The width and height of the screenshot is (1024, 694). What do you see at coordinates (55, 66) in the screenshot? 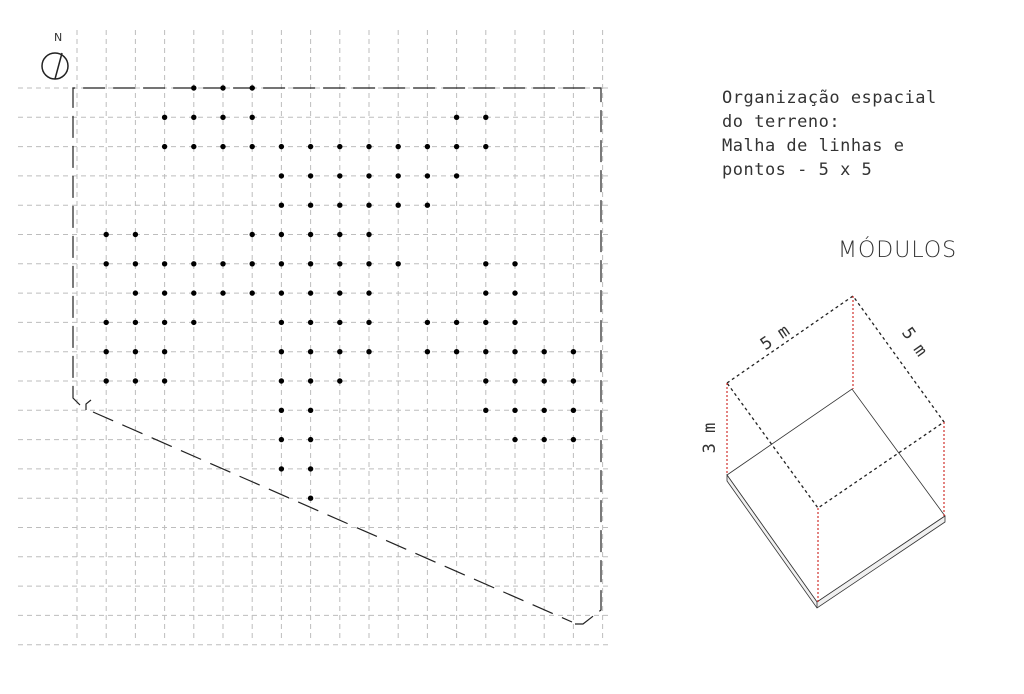
I see `north-arrow-icon` at bounding box center [55, 66].